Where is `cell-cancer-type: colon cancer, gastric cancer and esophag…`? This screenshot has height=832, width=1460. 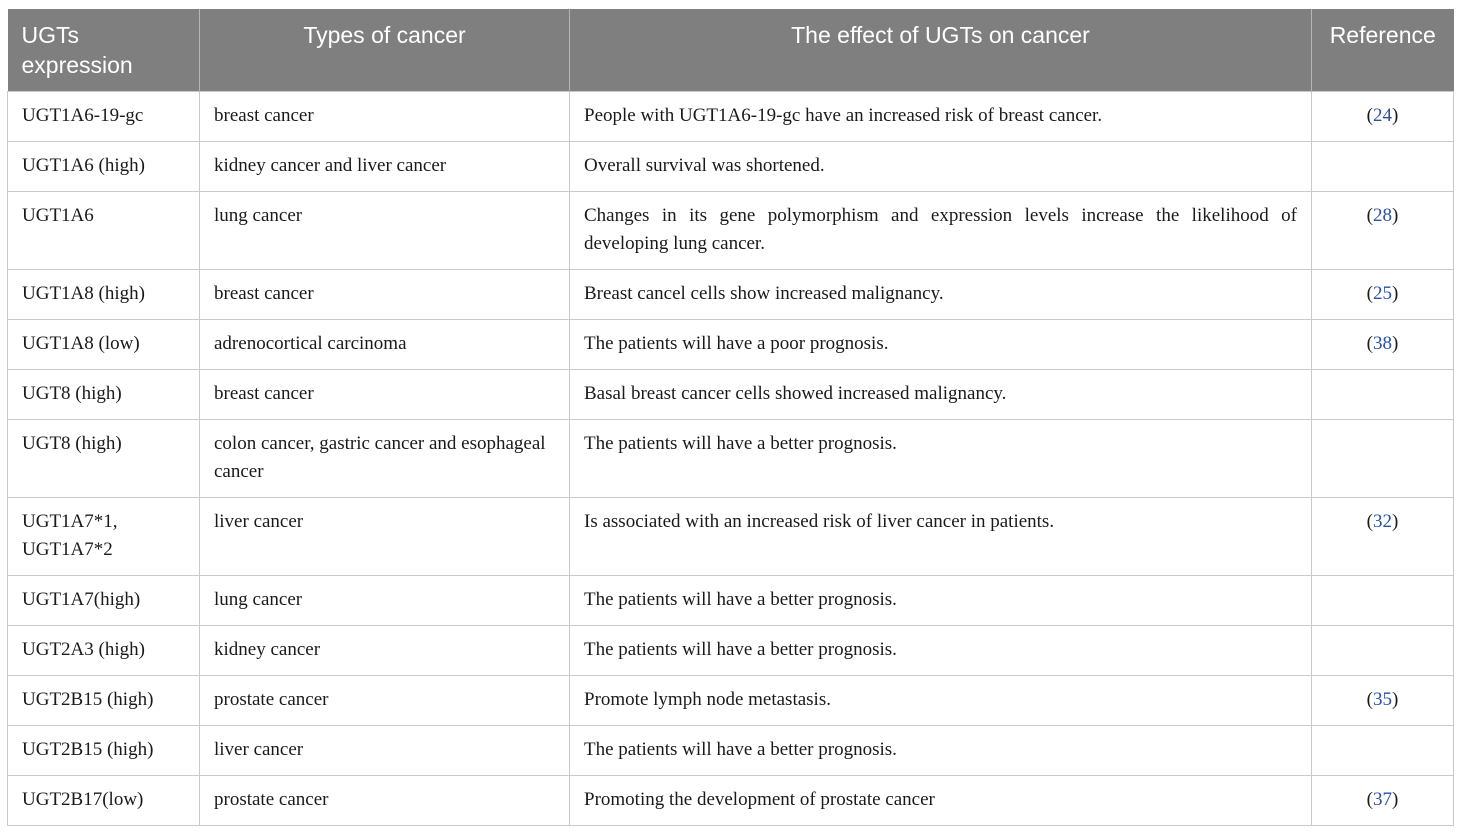
cell-cancer-type: colon cancer, gastric cancer and esophag… is located at coordinates (384, 458).